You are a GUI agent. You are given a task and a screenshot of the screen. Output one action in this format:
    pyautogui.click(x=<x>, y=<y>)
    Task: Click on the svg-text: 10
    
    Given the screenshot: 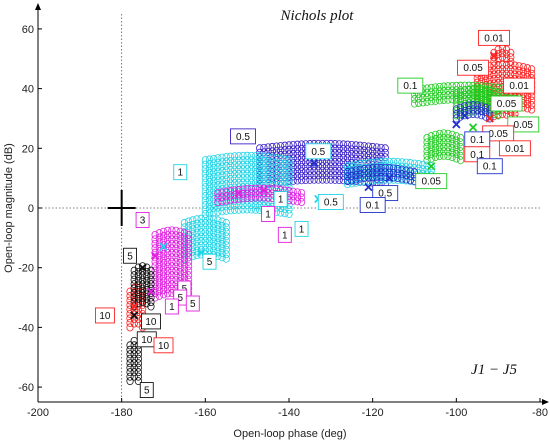 What is the action you would take?
    pyautogui.click(x=151, y=322)
    